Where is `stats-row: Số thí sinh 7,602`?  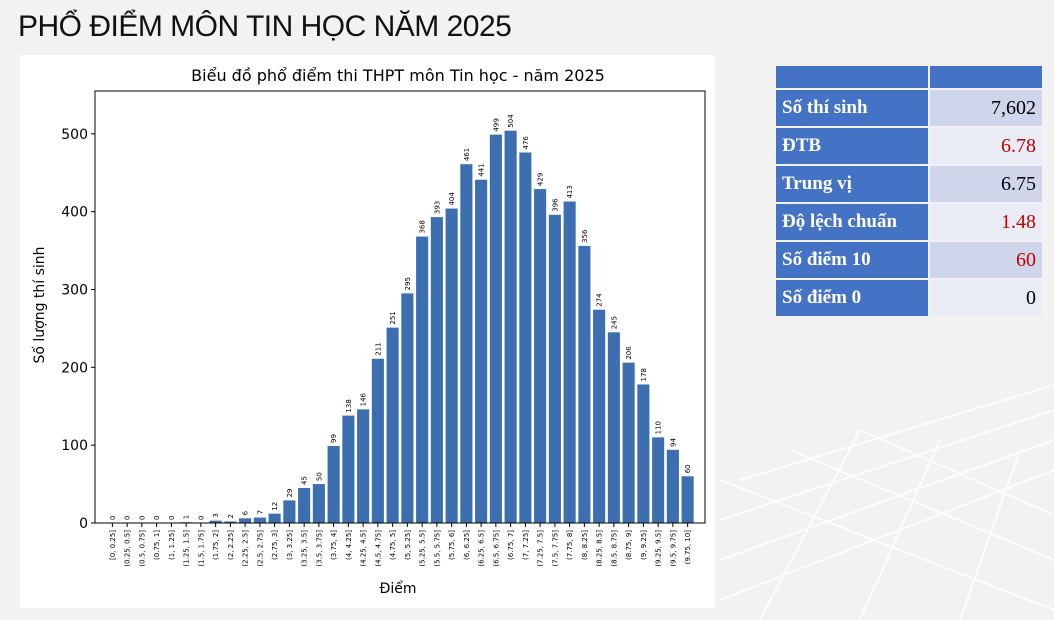 stats-row: Số thí sinh 7,602 is located at coordinates (909, 108).